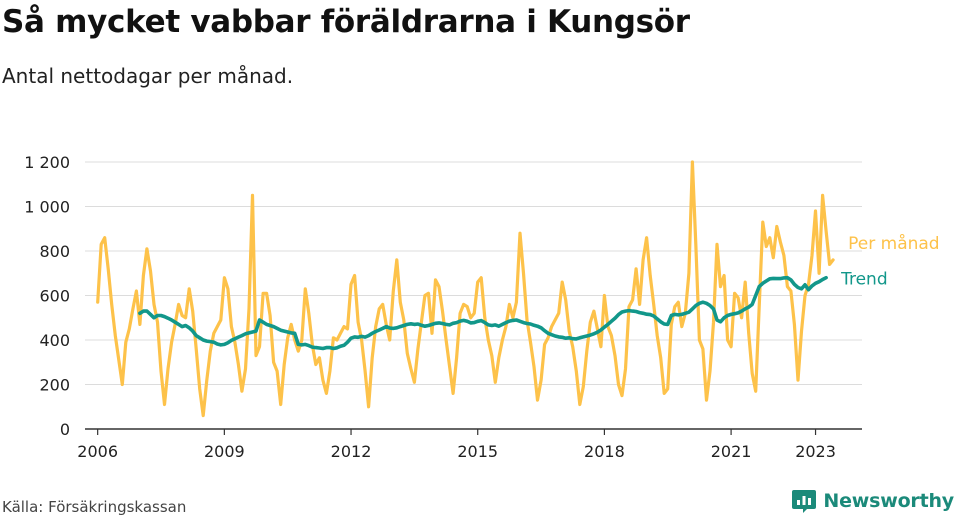  Describe the element at coordinates (893, 243) in the screenshot. I see `series-label-per-manad: Per månad` at that location.